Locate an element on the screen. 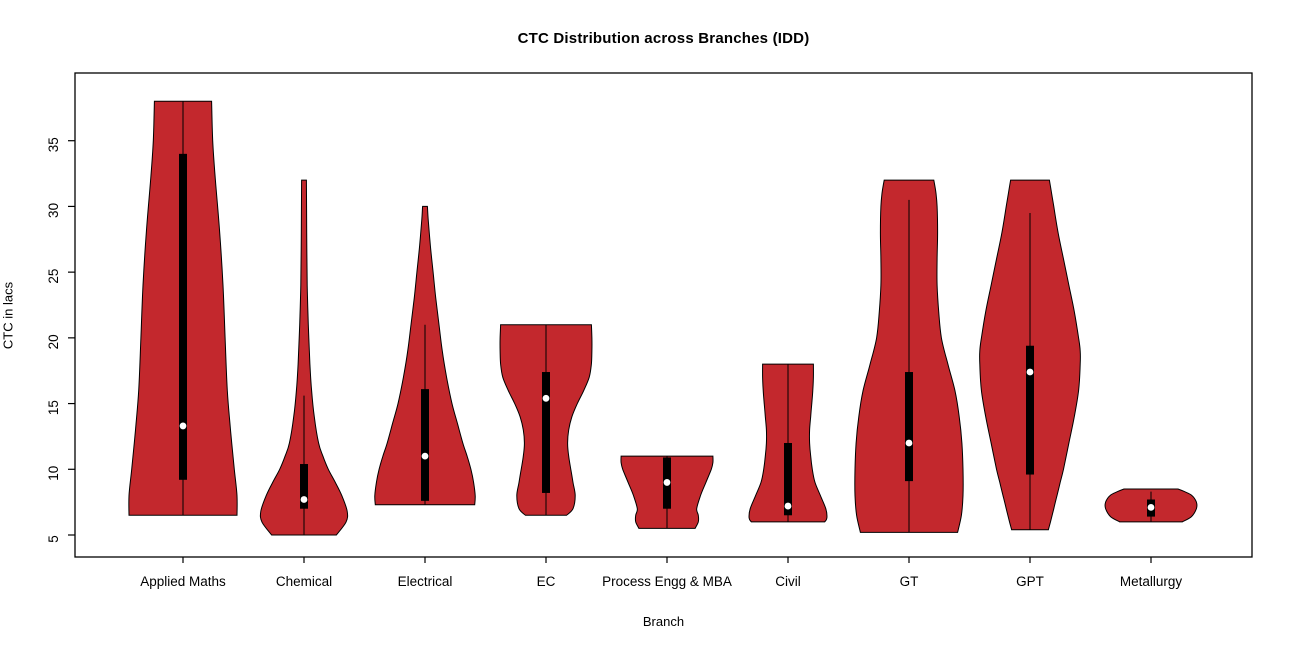  y-tick-label: 5 is located at coordinates (53, 539).